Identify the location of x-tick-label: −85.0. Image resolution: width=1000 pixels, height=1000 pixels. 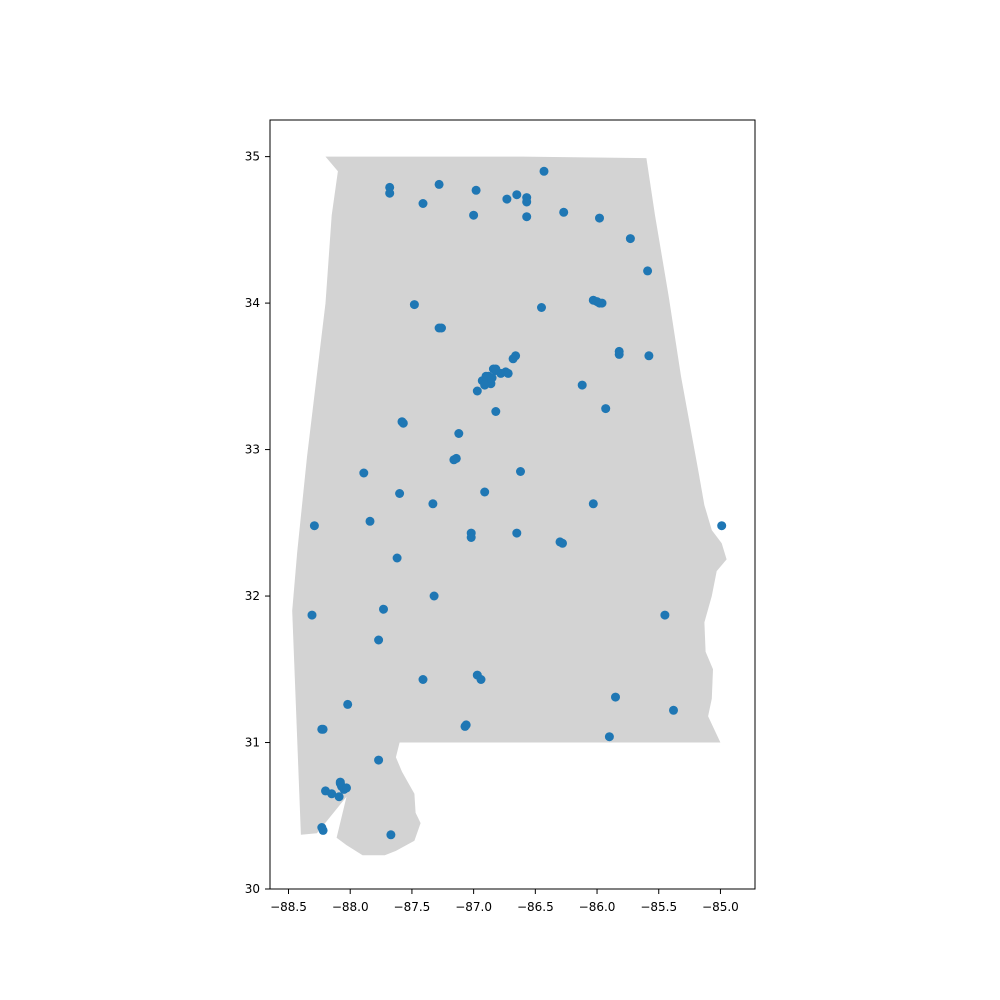
(720, 907).